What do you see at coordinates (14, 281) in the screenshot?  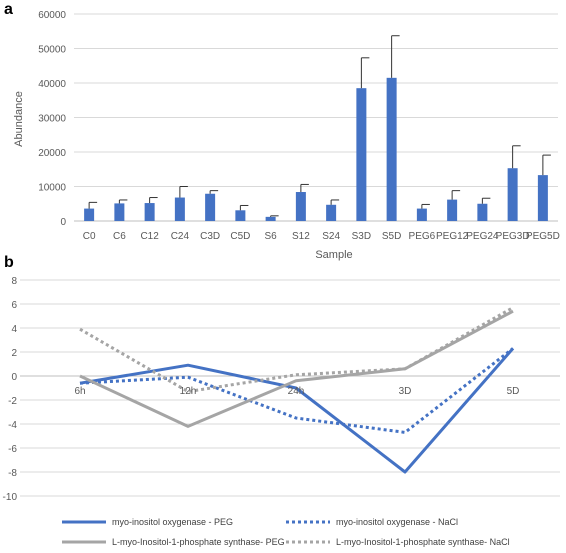 I see `b-y-tick-label: 8` at bounding box center [14, 281].